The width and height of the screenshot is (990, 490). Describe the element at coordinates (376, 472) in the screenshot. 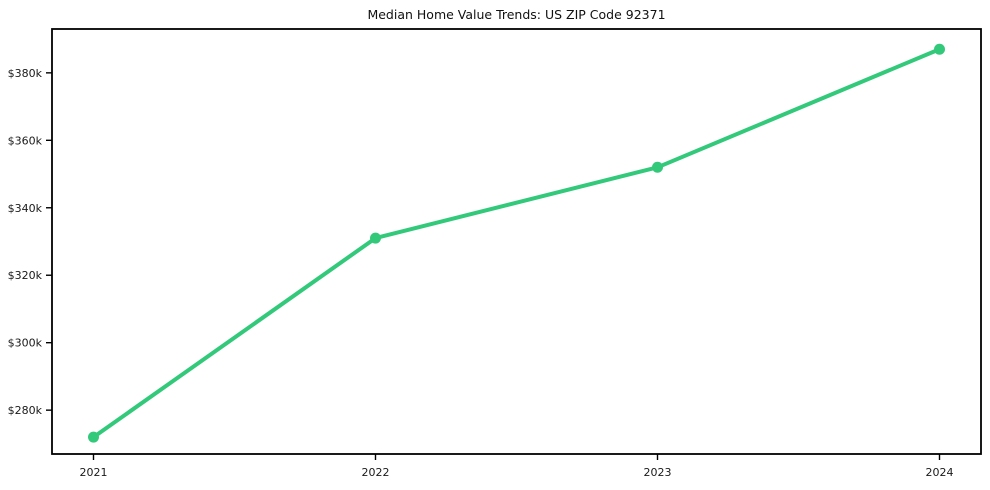

I see `x-axis-tick-label: 2022` at that location.